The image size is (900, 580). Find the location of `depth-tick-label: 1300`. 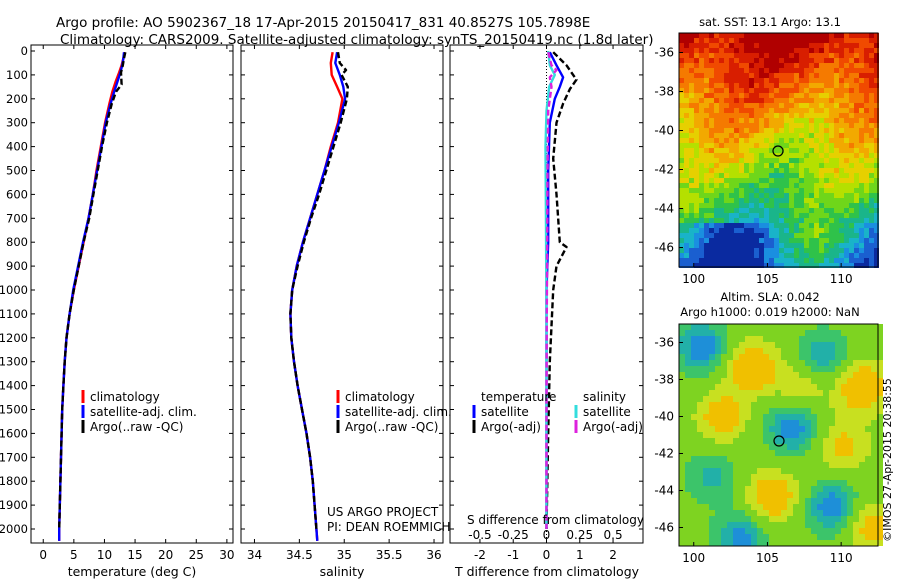

depth-tick-label: 1300 is located at coordinates (14, 362).